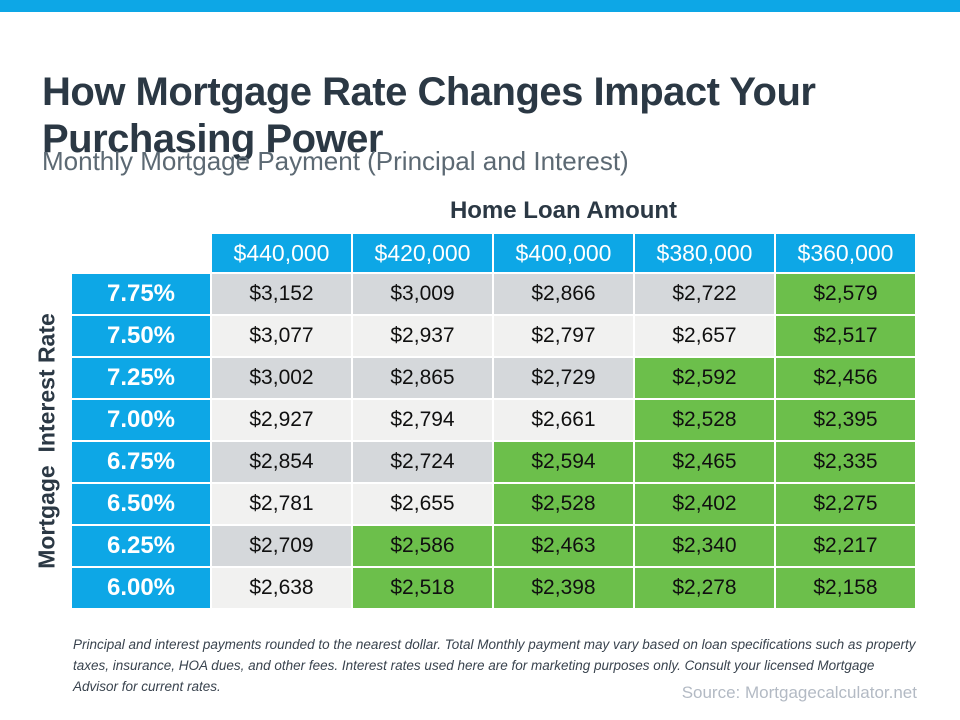  What do you see at coordinates (845, 378) in the screenshot?
I see `payment-cell-highlighted: $2,456` at bounding box center [845, 378].